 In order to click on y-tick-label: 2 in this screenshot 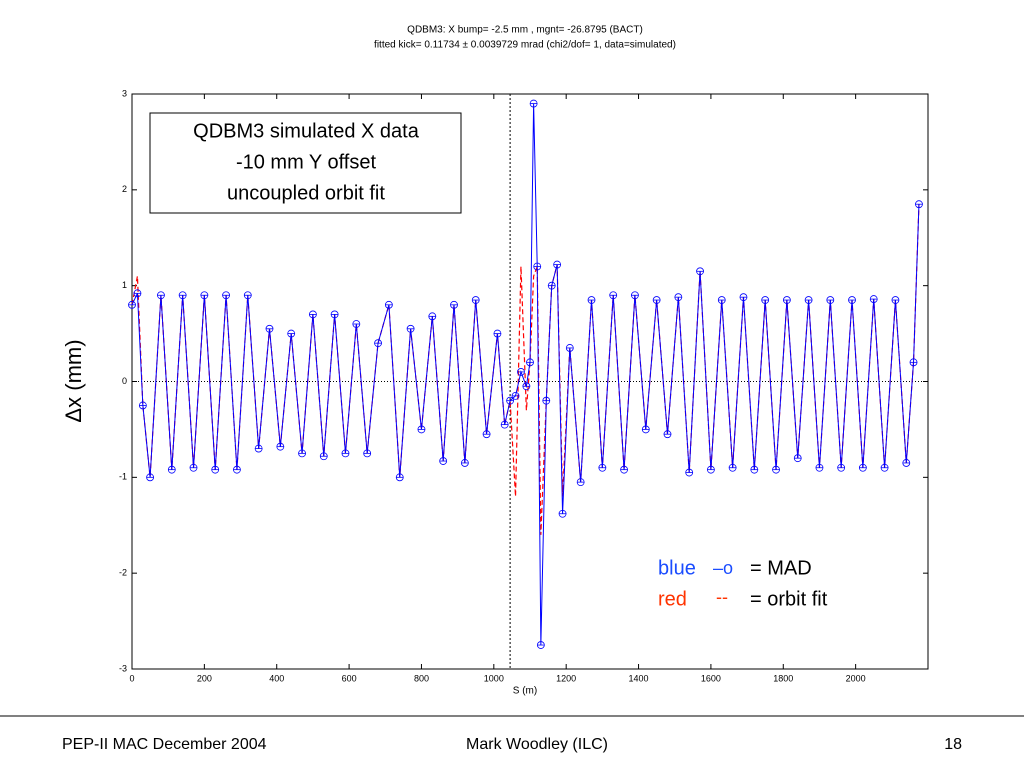, I will do `click(124, 189)`.